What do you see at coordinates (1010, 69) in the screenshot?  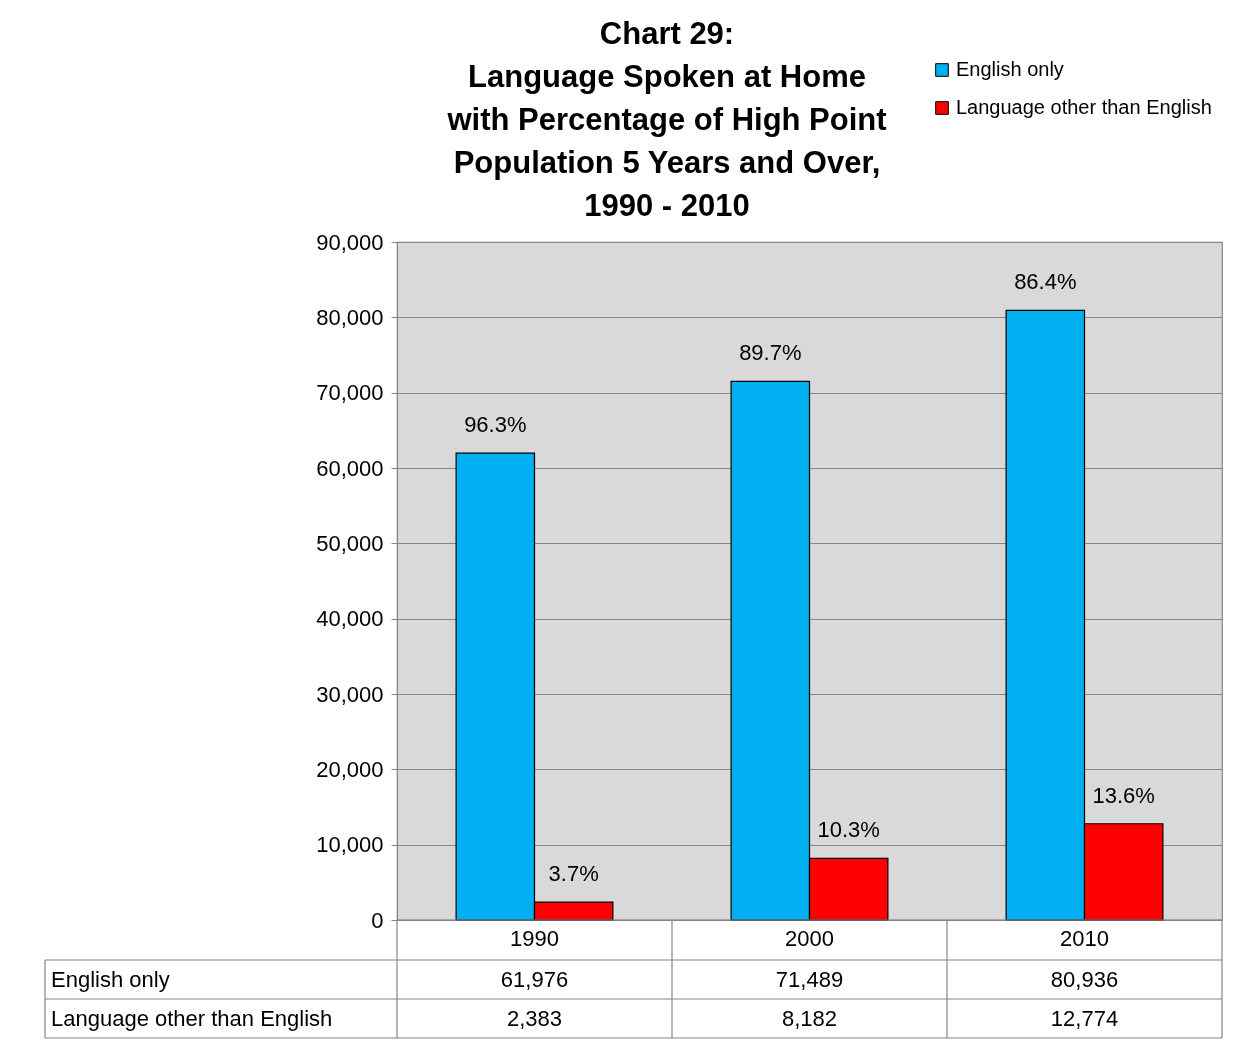 I see `legend-label: English only` at bounding box center [1010, 69].